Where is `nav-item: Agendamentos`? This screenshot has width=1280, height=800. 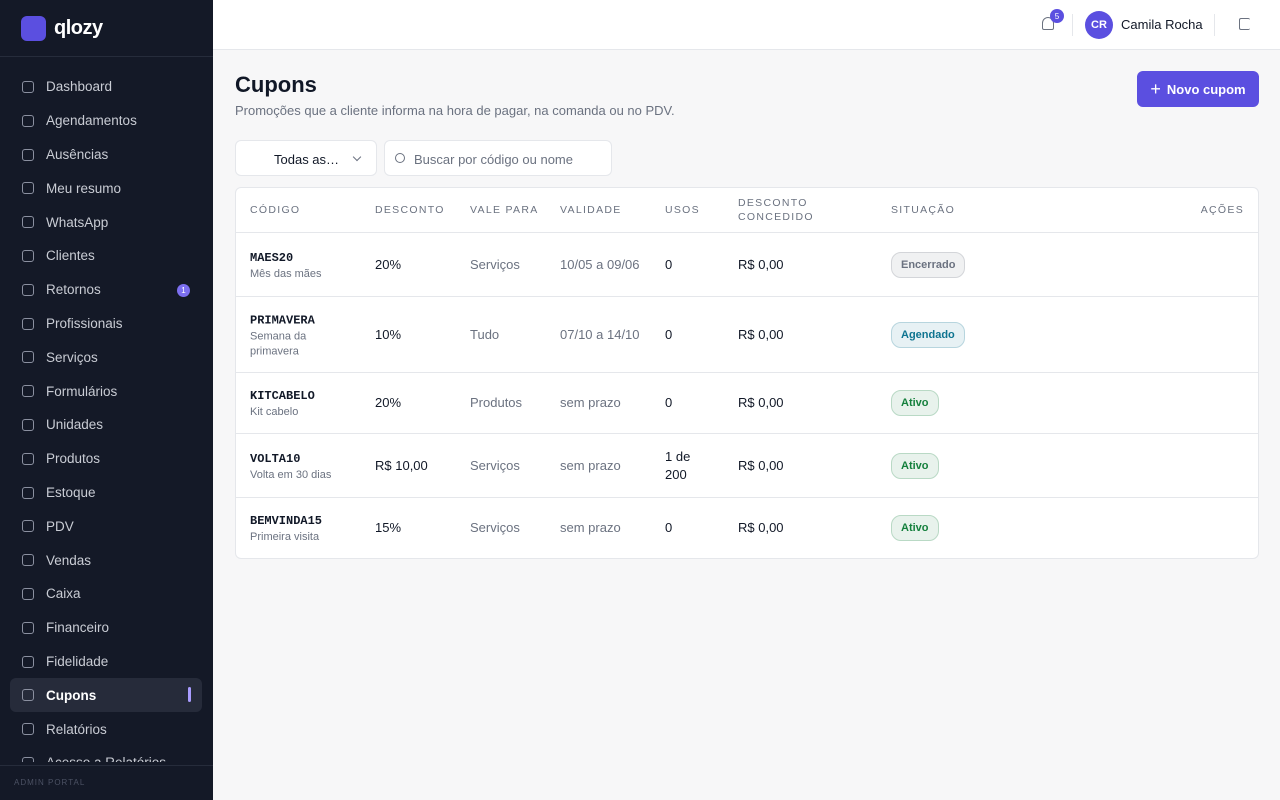 nav-item: Agendamentos is located at coordinates (106, 121).